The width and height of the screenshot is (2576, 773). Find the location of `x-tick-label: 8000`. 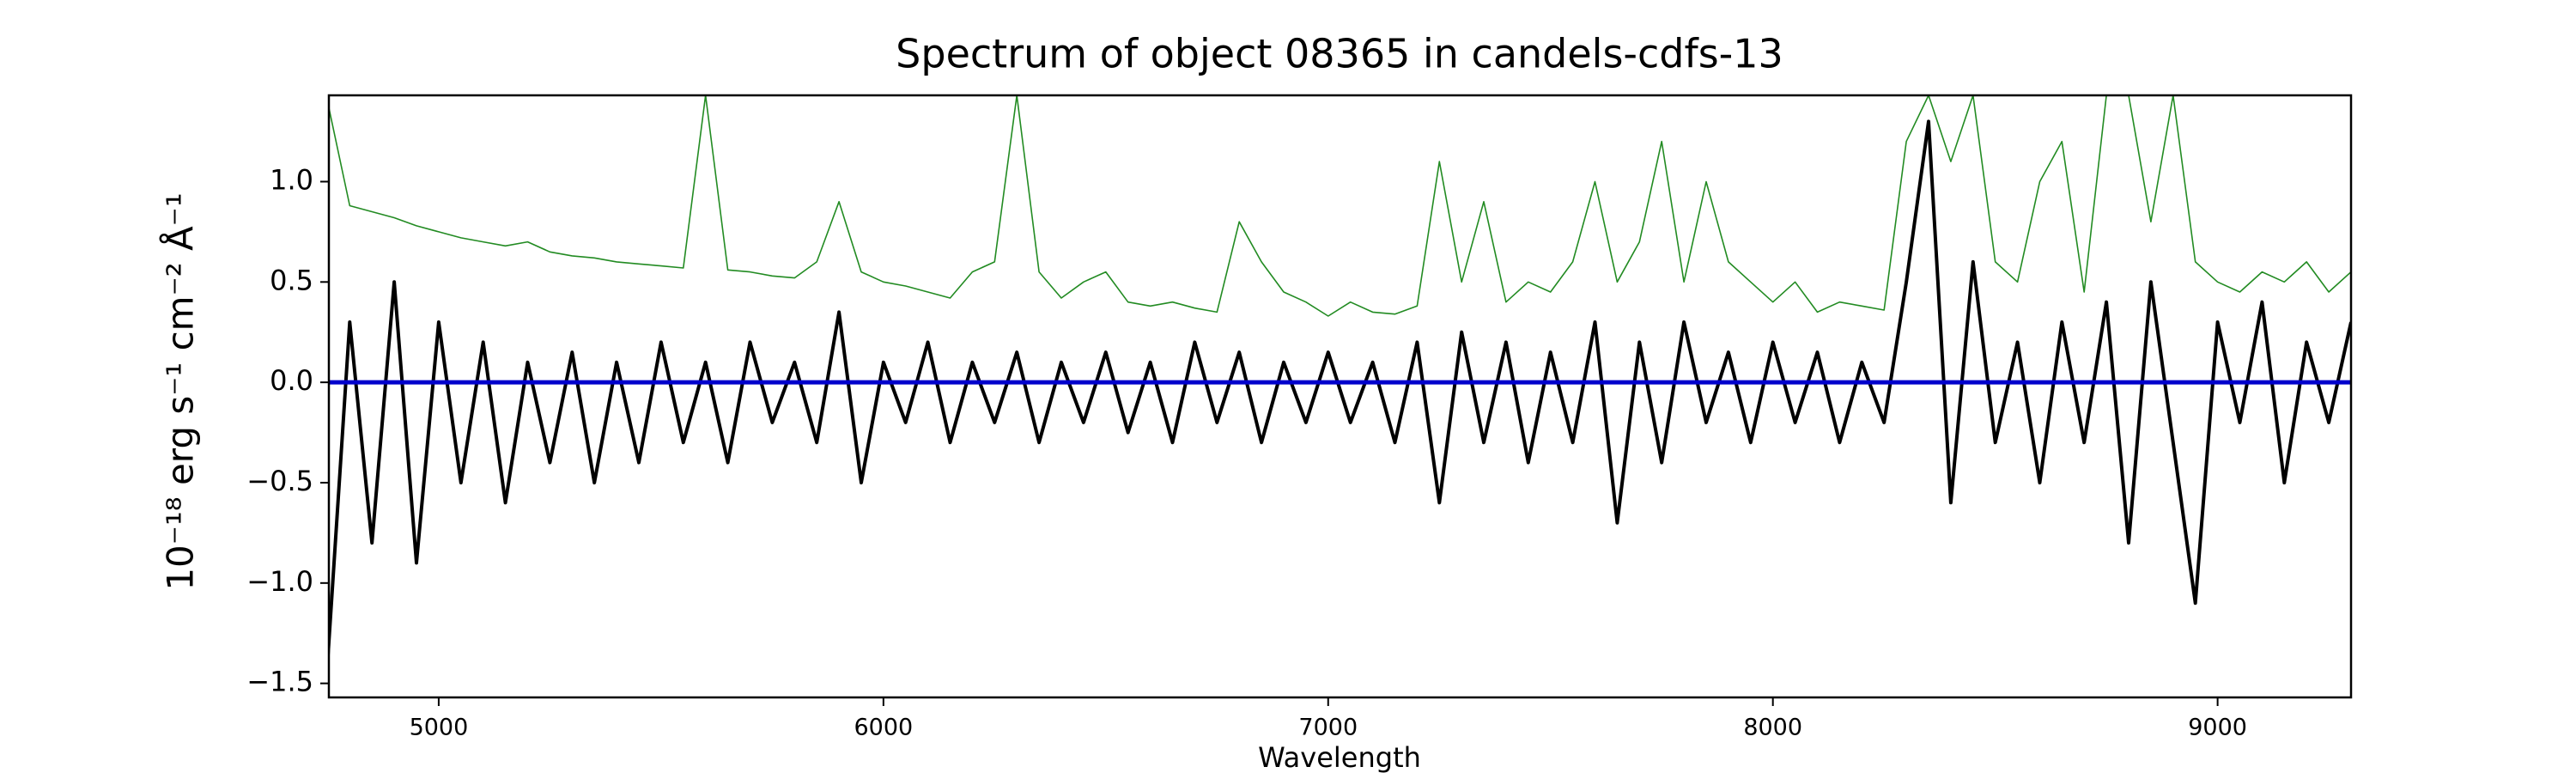

x-tick-label: 8000 is located at coordinates (1772, 728).